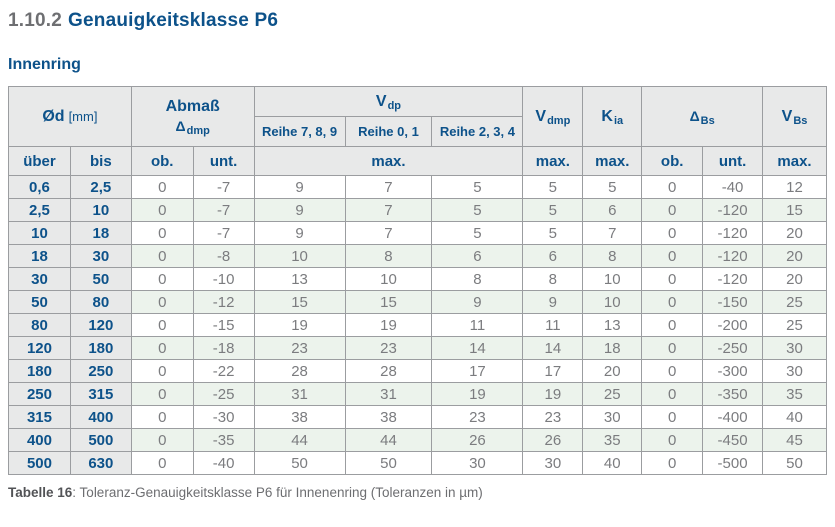  I want to click on tolerance-value-cell: 12, so click(794, 187).